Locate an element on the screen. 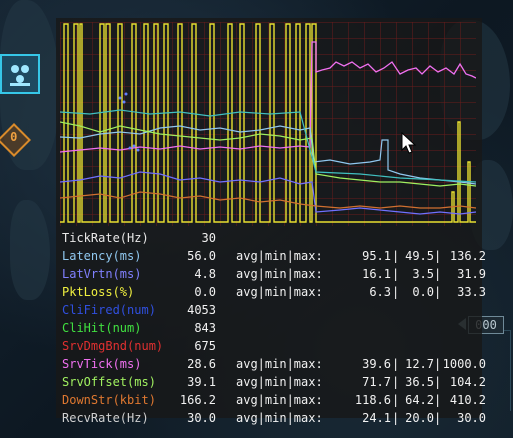  graph-line-latency is located at coordinates (268, 155).